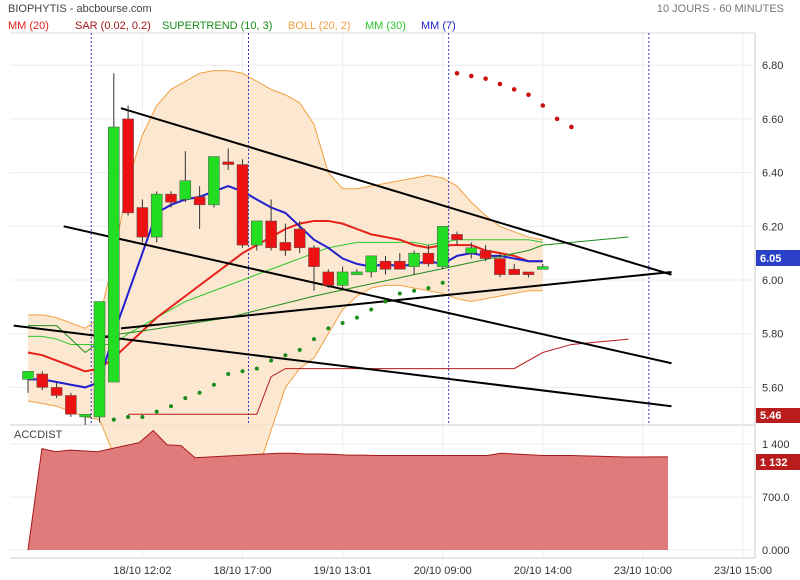 This screenshot has height=580, width=800. Describe the element at coordinates (643, 571) in the screenshot. I see `x-tick-label: 23/10 10:00` at that location.